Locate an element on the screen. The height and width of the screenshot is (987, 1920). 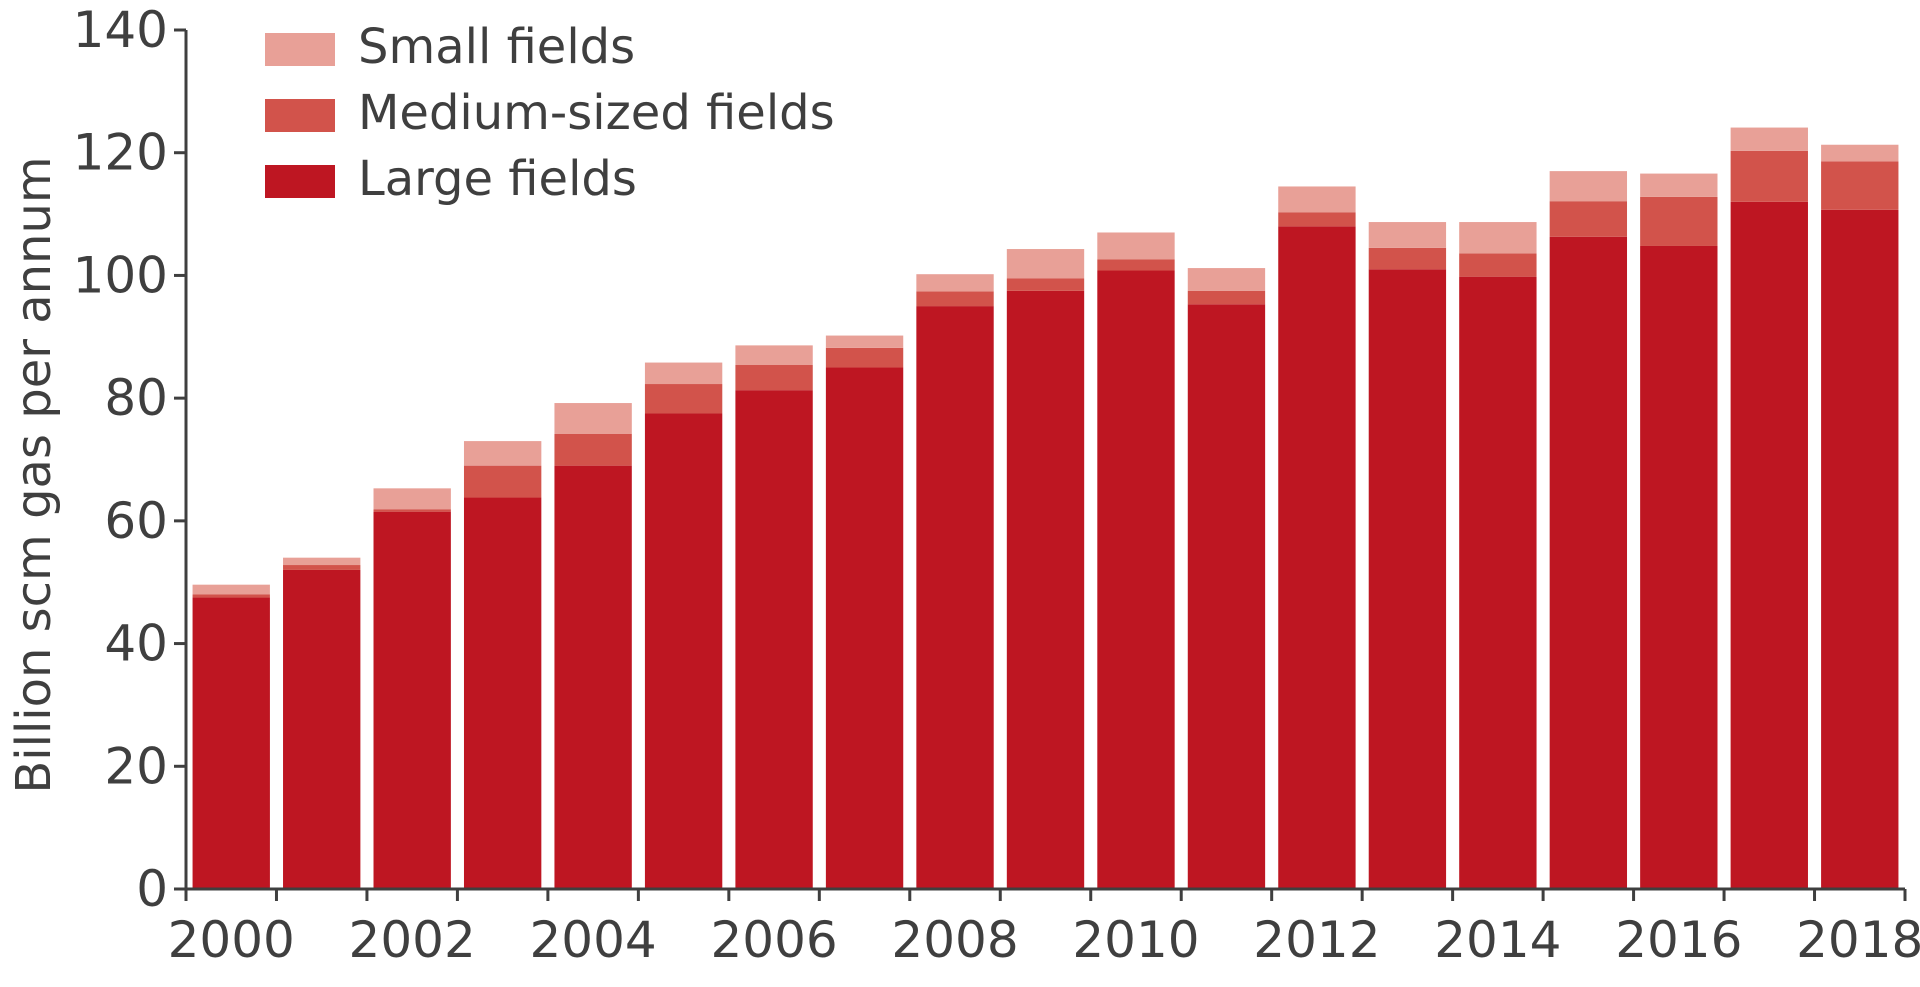
bar-large-fields-2010 is located at coordinates (1136, 579).